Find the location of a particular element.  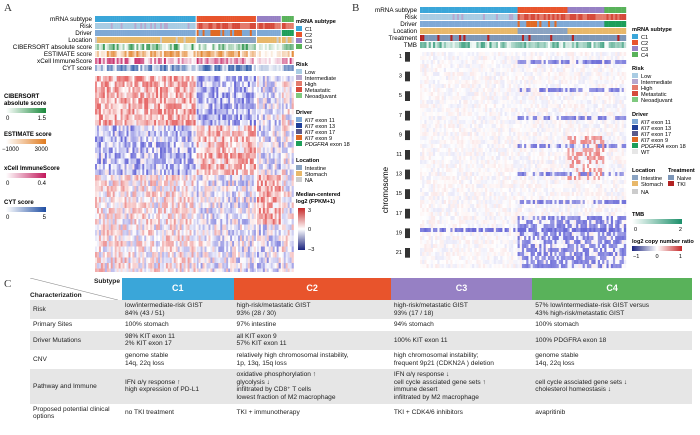

legend-swatch is located at coordinates (299, 179).